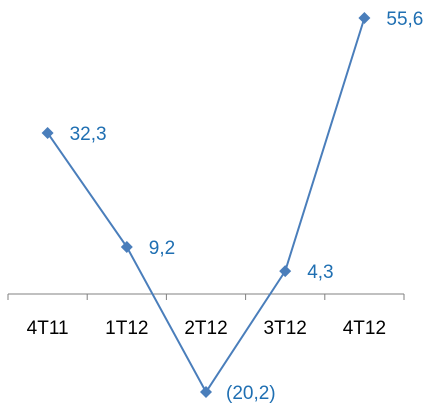 This screenshot has height=407, width=425. Describe the element at coordinates (126, 328) in the screenshot. I see `x-tick-label: 1T12` at that location.